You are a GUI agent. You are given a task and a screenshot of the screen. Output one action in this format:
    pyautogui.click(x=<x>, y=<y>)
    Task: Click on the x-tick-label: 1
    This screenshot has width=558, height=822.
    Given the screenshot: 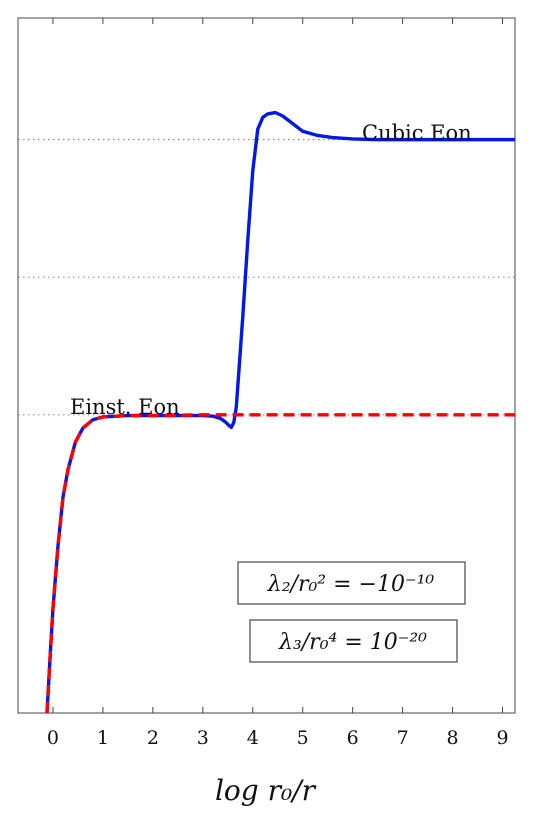 What is the action you would take?
    pyautogui.click(x=103, y=738)
    